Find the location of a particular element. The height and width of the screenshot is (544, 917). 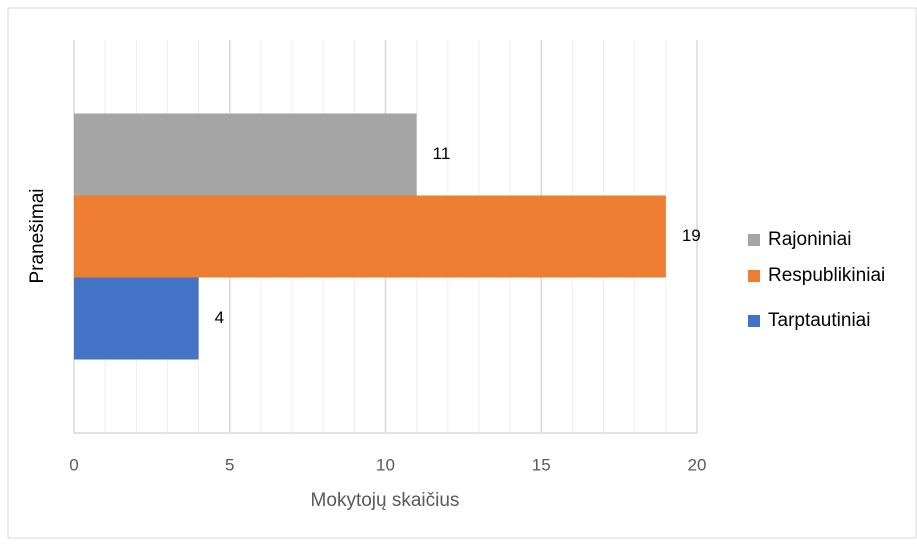

x-tick-label: 10 is located at coordinates (385, 464).